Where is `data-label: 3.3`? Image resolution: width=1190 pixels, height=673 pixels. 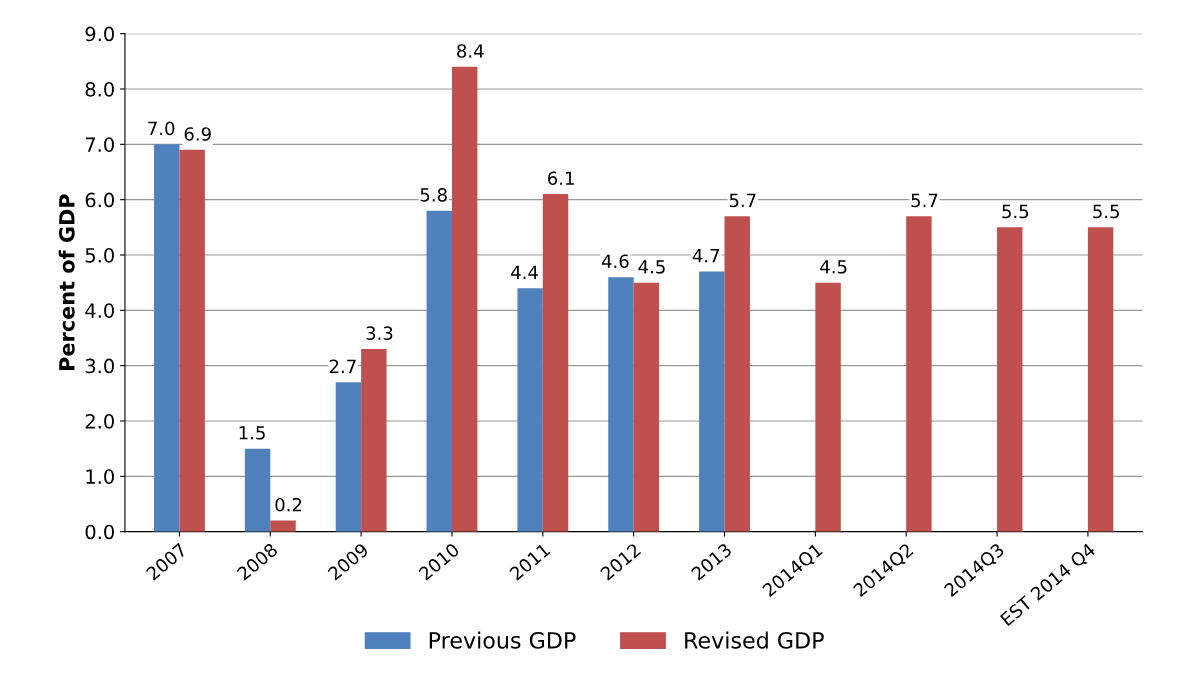 data-label: 3.3 is located at coordinates (379, 333).